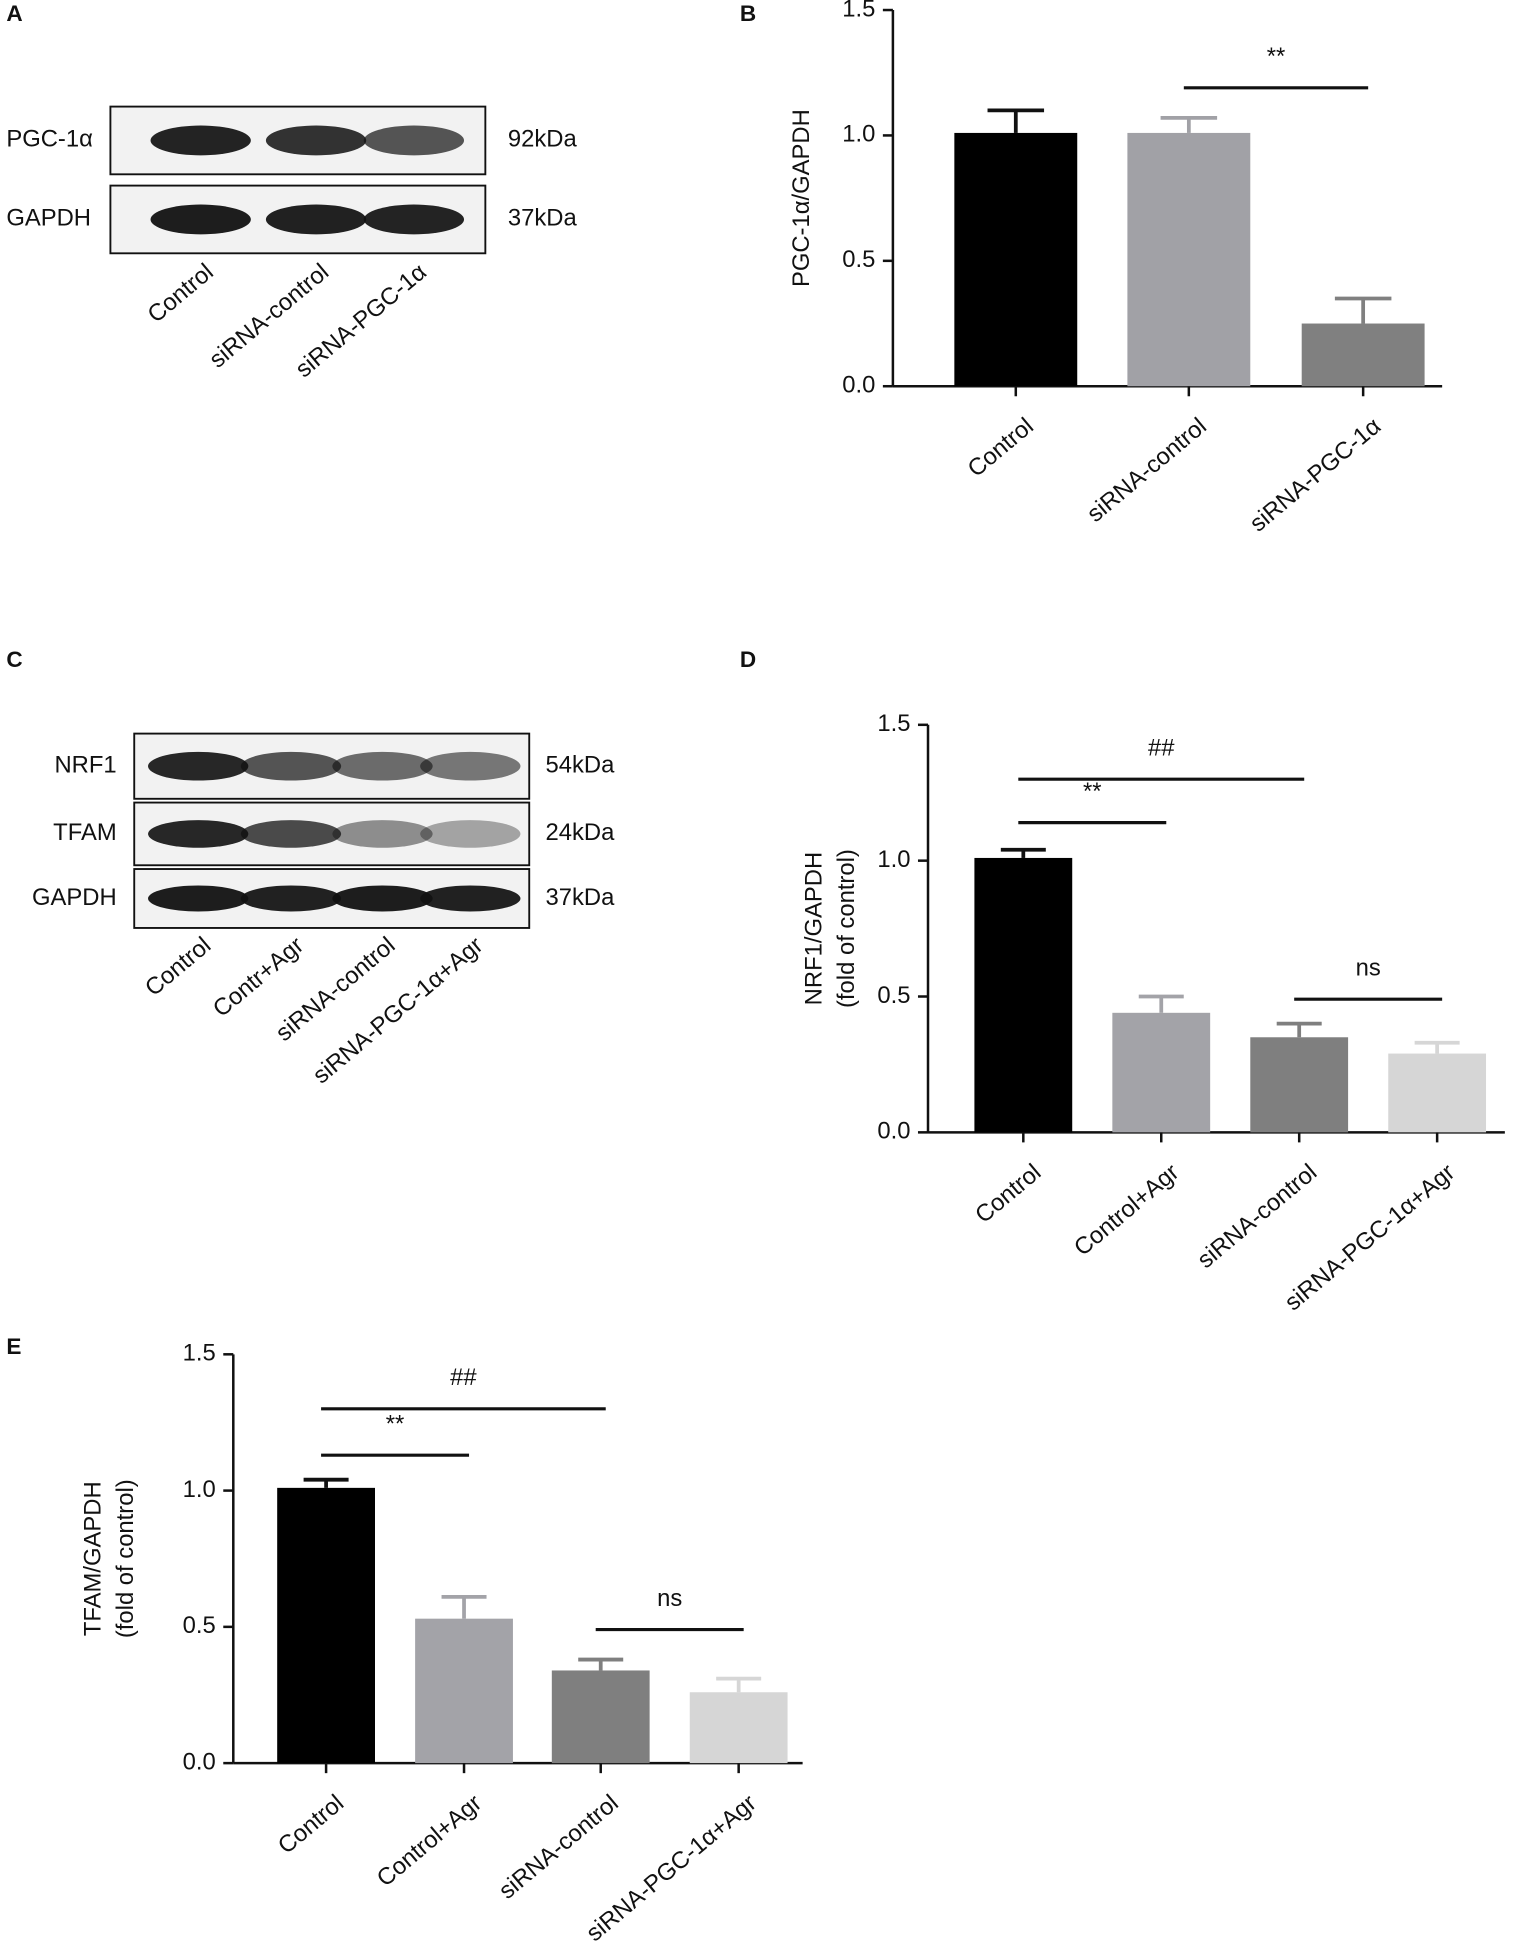  I want to click on y-axis-label: TFAM/GAPDH, so click(92, 1558).